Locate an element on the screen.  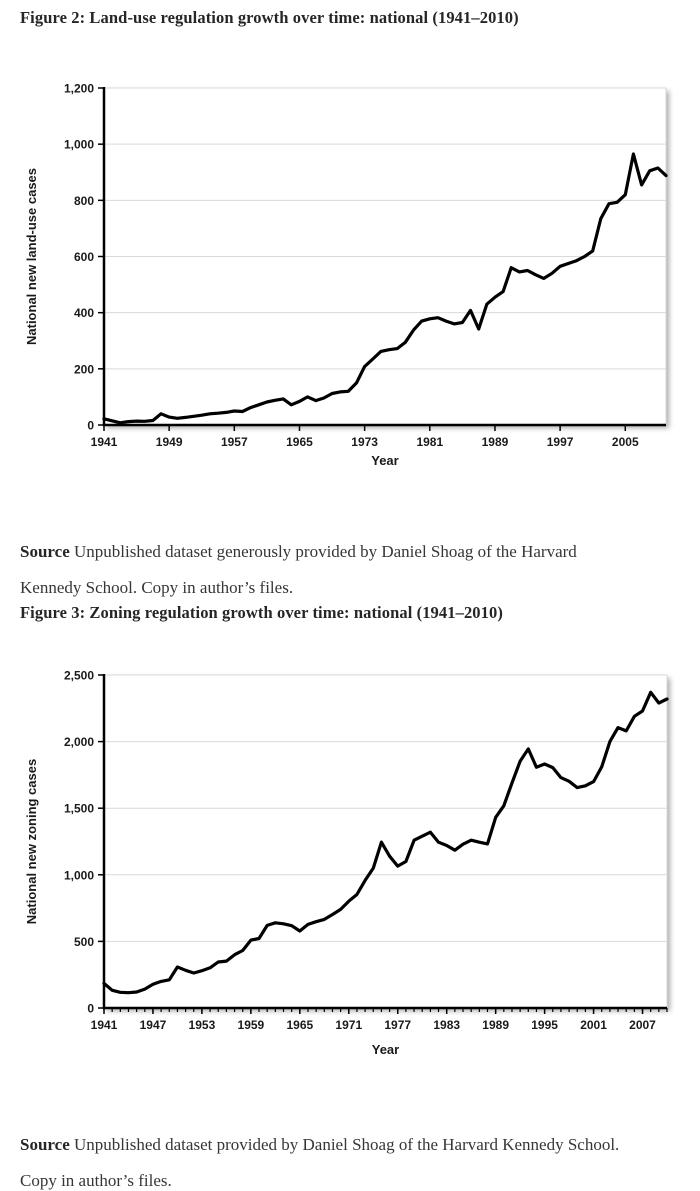
x-tick-label: 1953 is located at coordinates (202, 1025).